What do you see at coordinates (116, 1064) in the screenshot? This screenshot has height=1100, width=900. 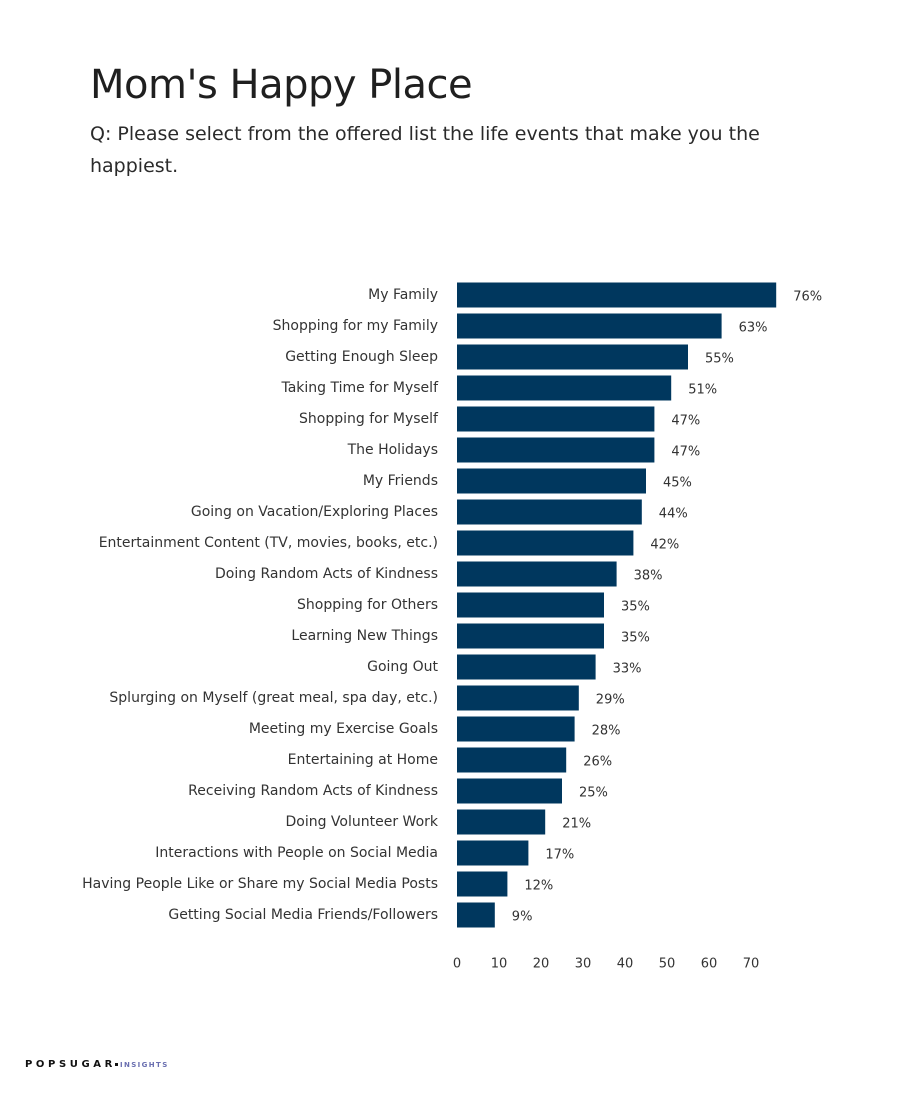 I see `logo-dot` at bounding box center [116, 1064].